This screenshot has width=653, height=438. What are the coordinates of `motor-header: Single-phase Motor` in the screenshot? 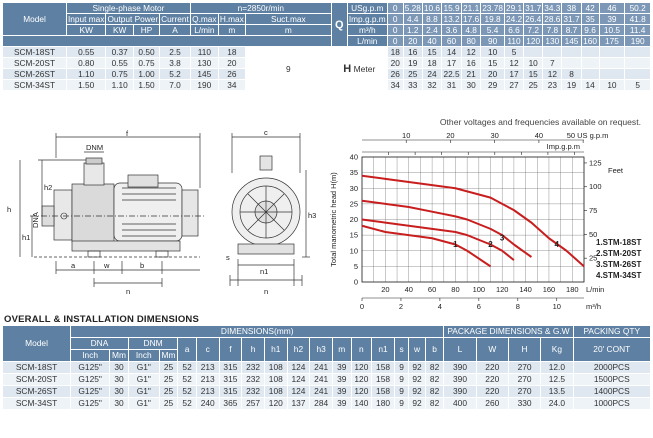 It's located at (128, 8).